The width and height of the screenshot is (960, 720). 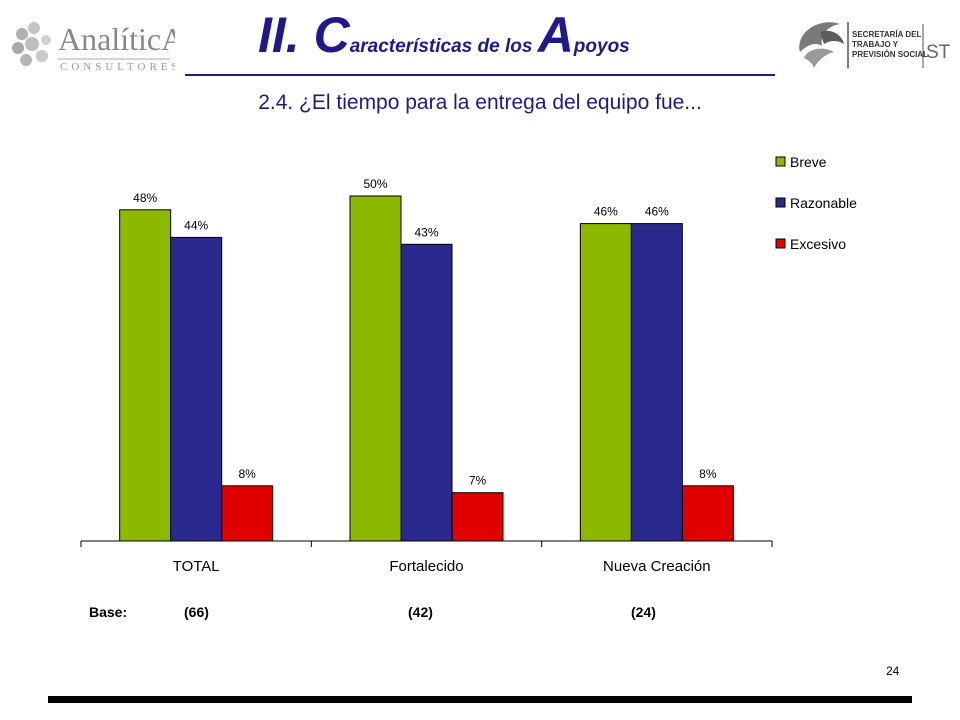 I want to click on title-part-2: aracterísticas de los, so click(x=443, y=46).